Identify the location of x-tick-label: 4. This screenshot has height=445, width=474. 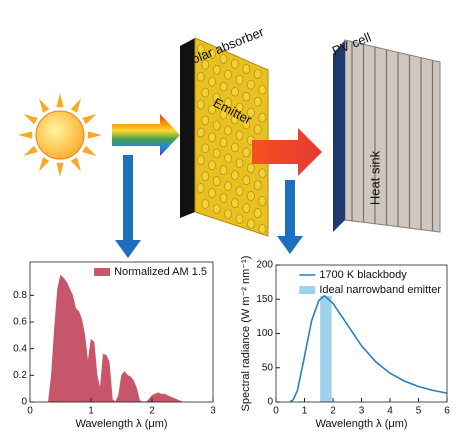
(390, 411).